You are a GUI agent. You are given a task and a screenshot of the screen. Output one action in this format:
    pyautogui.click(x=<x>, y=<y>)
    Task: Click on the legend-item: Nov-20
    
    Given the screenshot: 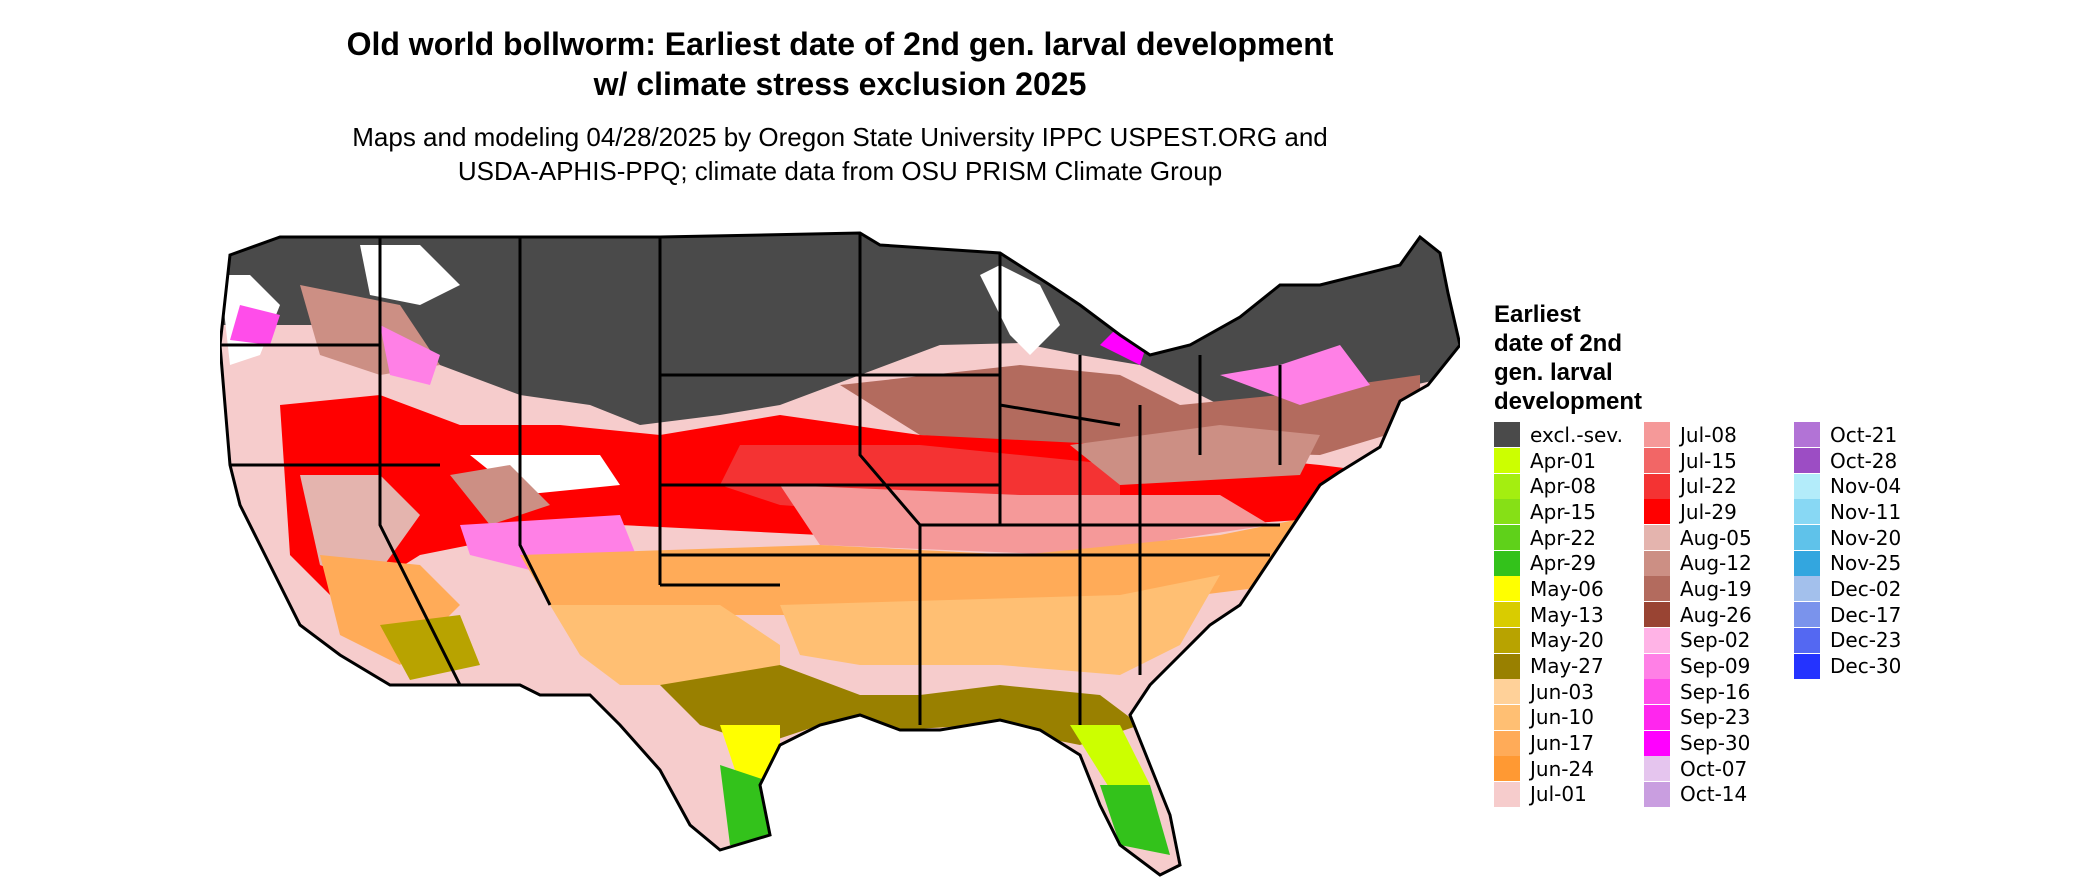 What is the action you would take?
    pyautogui.click(x=1869, y=538)
    